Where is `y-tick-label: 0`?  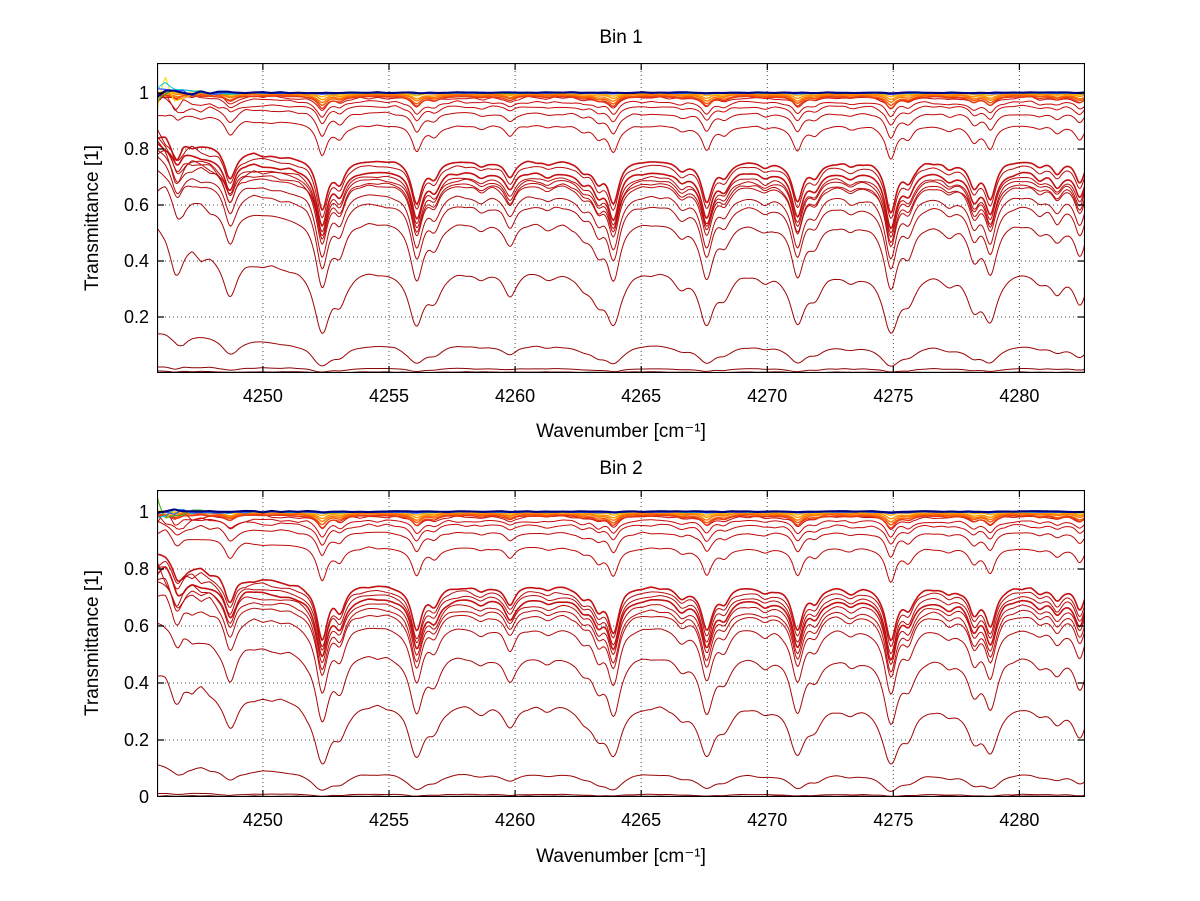
y-tick-label: 0 is located at coordinates (143, 797).